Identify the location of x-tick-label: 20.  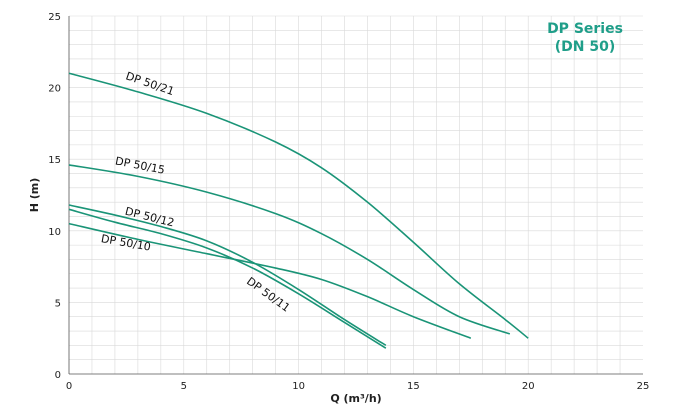
(528, 386).